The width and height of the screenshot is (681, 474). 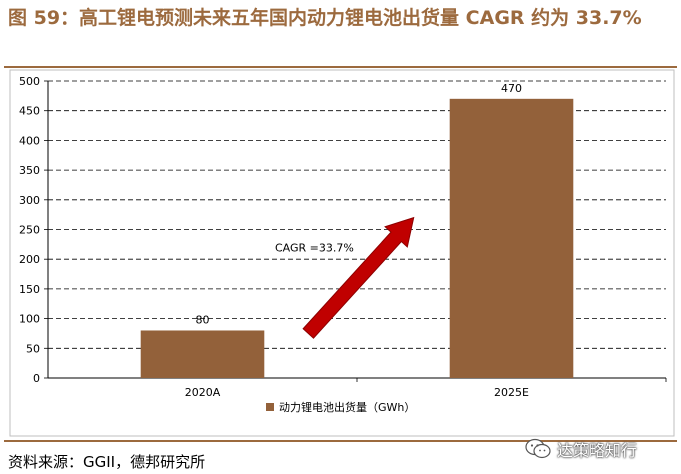 What do you see at coordinates (270, 407) in the screenshot?
I see `legend-swatch` at bounding box center [270, 407].